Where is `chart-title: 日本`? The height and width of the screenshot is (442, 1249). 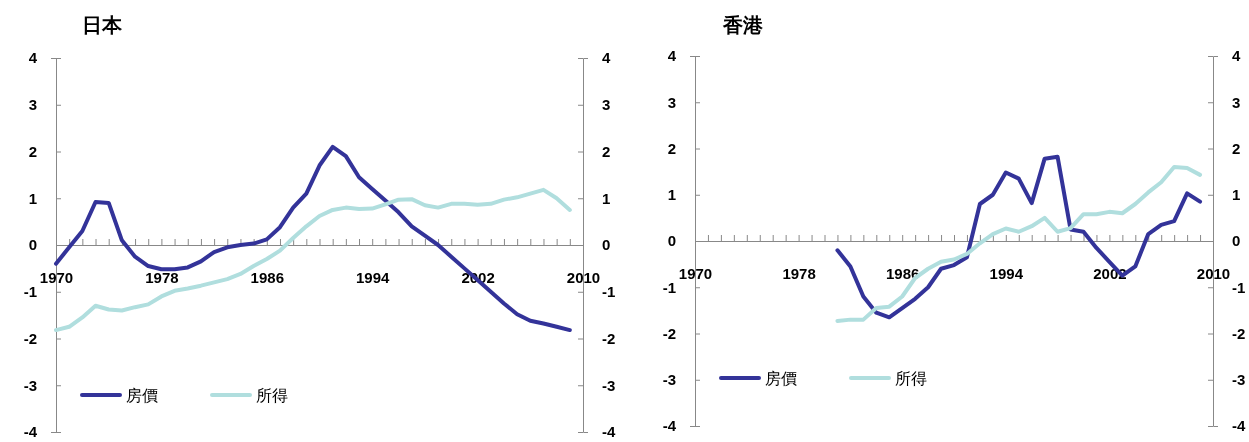
chart-title: 日本 is located at coordinates (102, 25).